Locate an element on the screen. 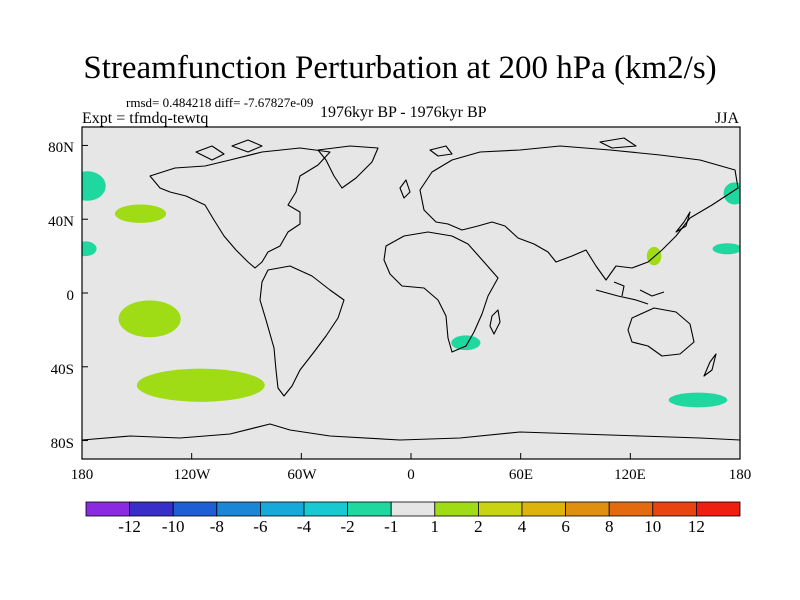  anomaly-dateline-arctic-negative is located at coordinates (94, 186).